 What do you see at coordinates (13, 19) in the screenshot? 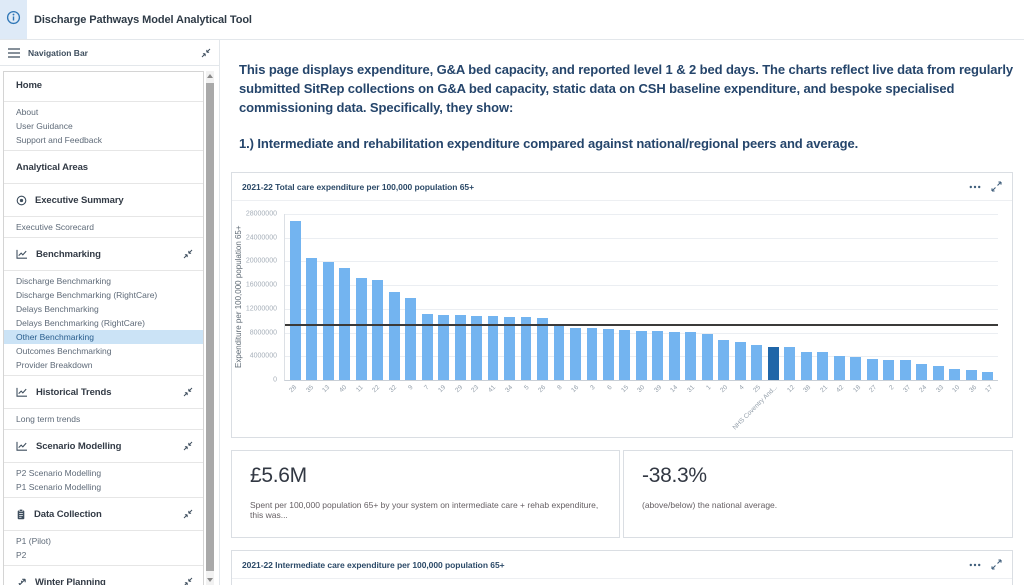
I see `info-tile` at bounding box center [13, 19].